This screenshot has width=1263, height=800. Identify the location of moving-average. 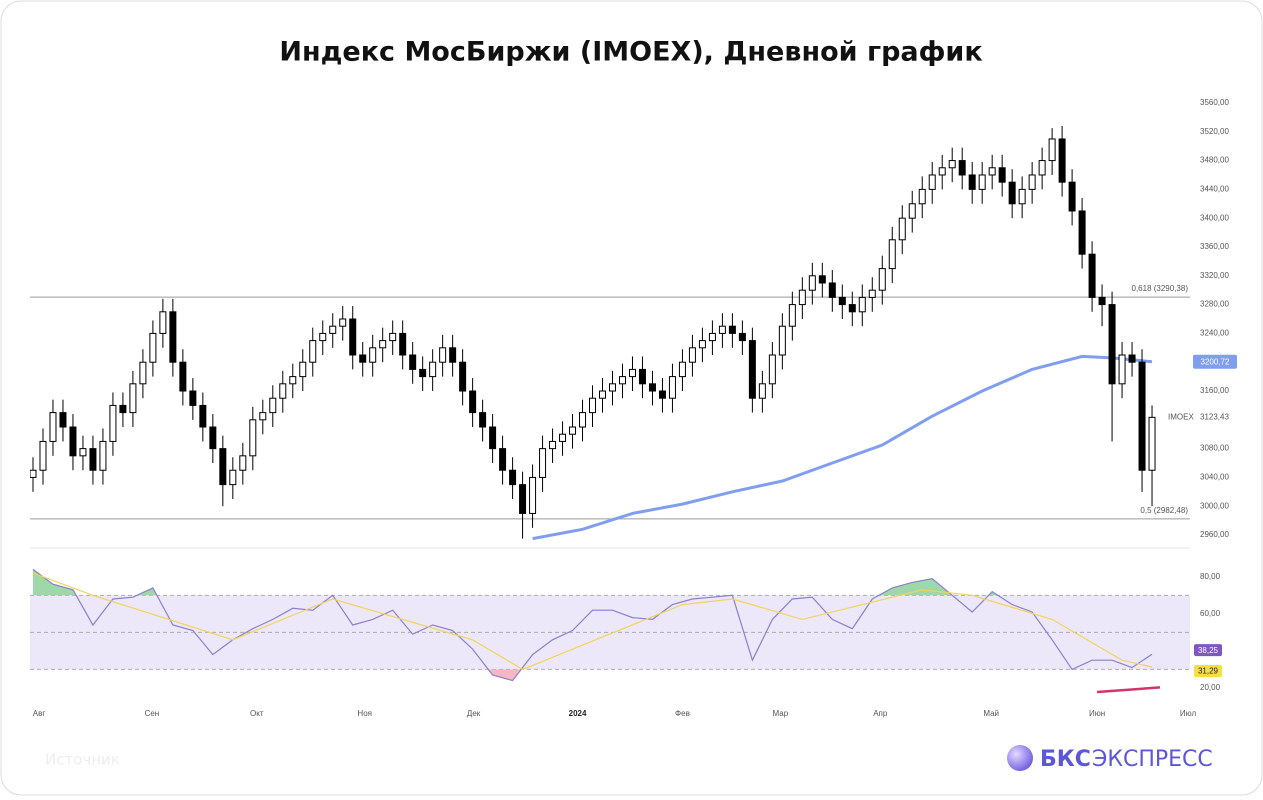
(842, 447).